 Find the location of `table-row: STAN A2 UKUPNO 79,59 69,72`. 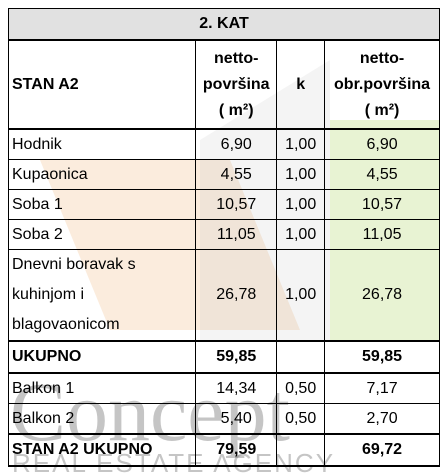

table-row: STAN A2 UKUPNO 79,59 69,72 is located at coordinates (223, 450).